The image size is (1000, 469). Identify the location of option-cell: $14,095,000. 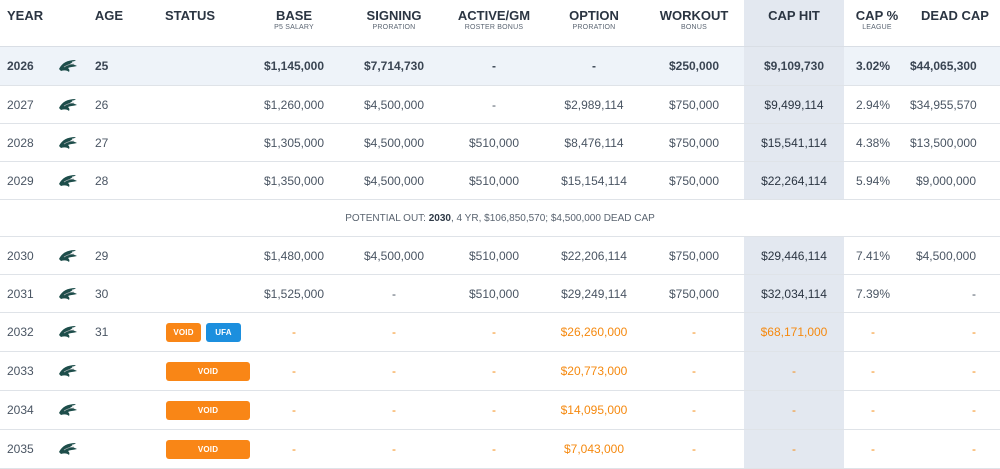
(594, 410).